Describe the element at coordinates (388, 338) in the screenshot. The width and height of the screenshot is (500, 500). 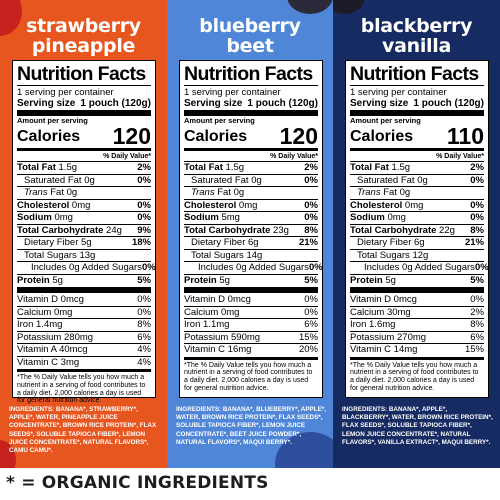
I see `vitamin-name: Potassium 270mg` at that location.